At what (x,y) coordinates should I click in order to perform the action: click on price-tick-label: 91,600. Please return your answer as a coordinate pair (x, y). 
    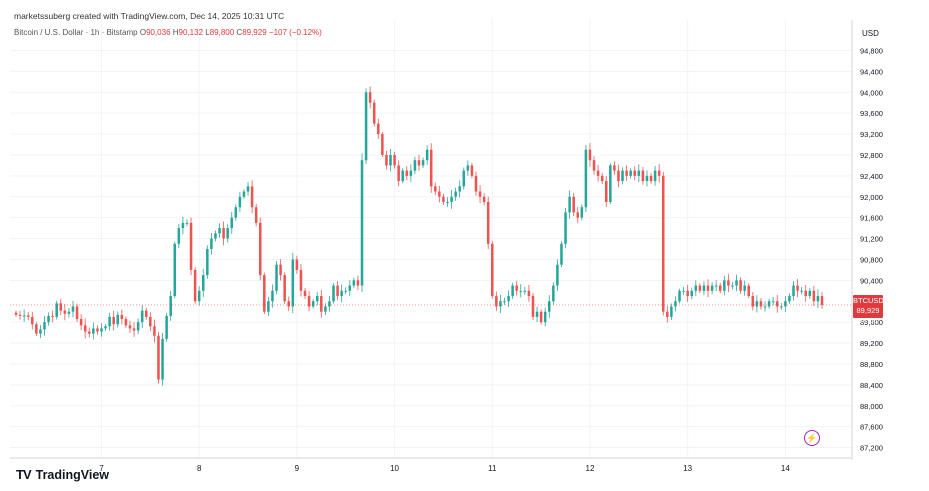
    Looking at the image, I should click on (871, 218).